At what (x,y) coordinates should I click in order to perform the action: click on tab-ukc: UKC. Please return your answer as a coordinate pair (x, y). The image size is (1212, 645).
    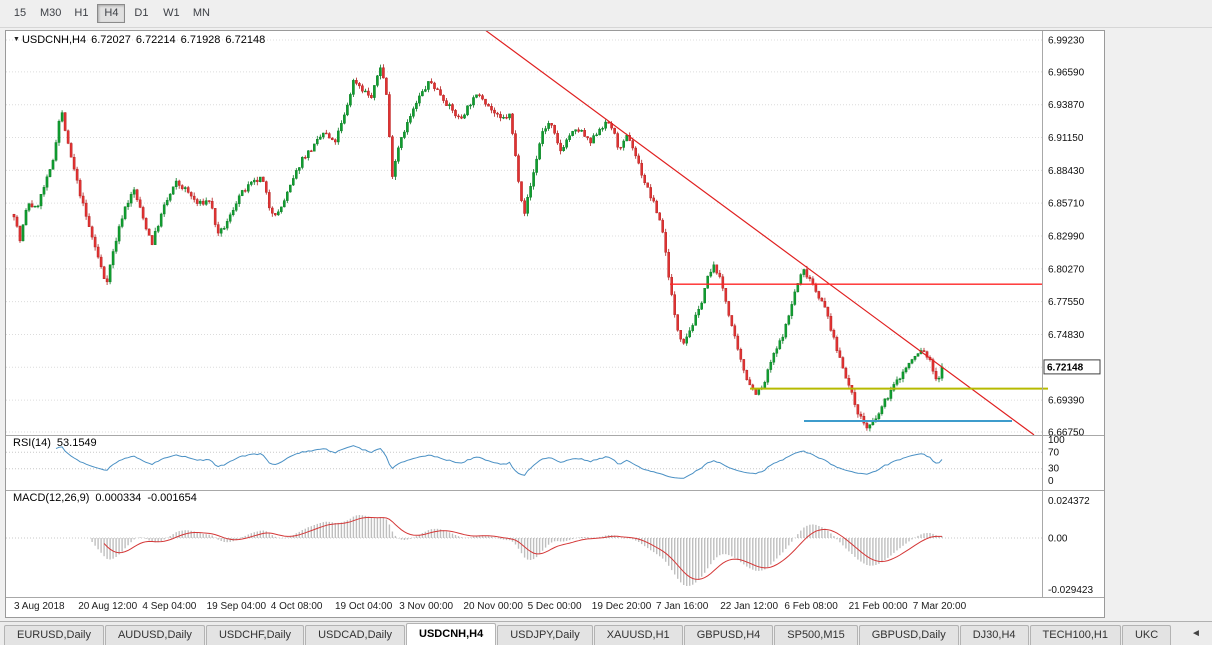
    Looking at the image, I should click on (1146, 635).